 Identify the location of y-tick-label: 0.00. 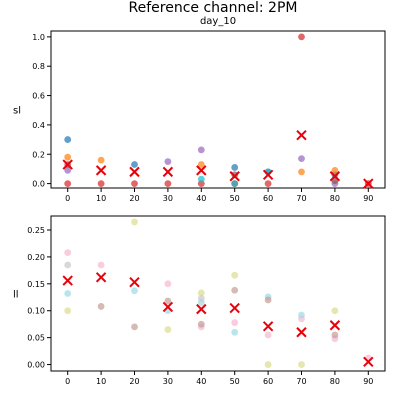
(36, 365).